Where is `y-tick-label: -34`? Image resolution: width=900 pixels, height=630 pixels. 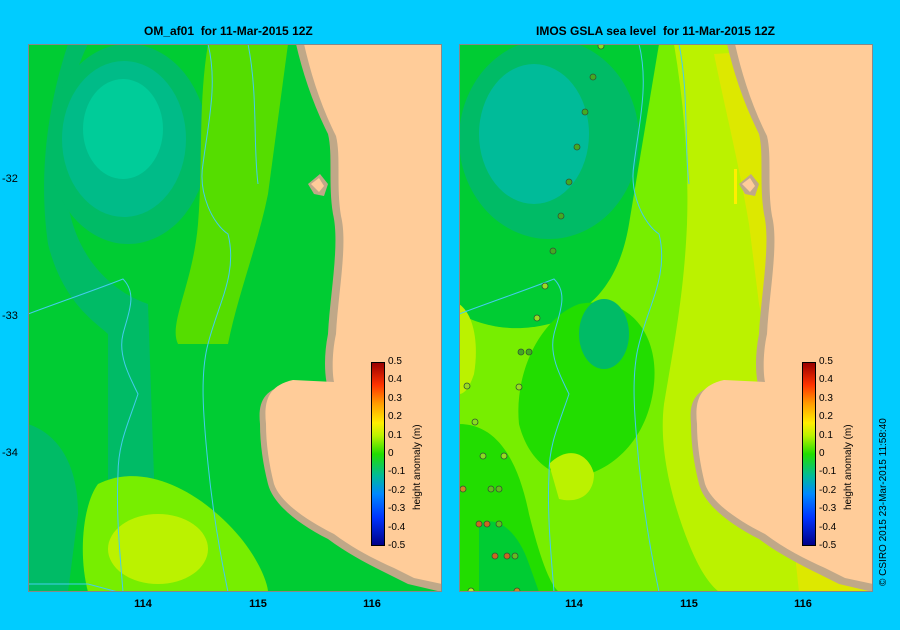 y-tick-label: -34 is located at coordinates (10, 453).